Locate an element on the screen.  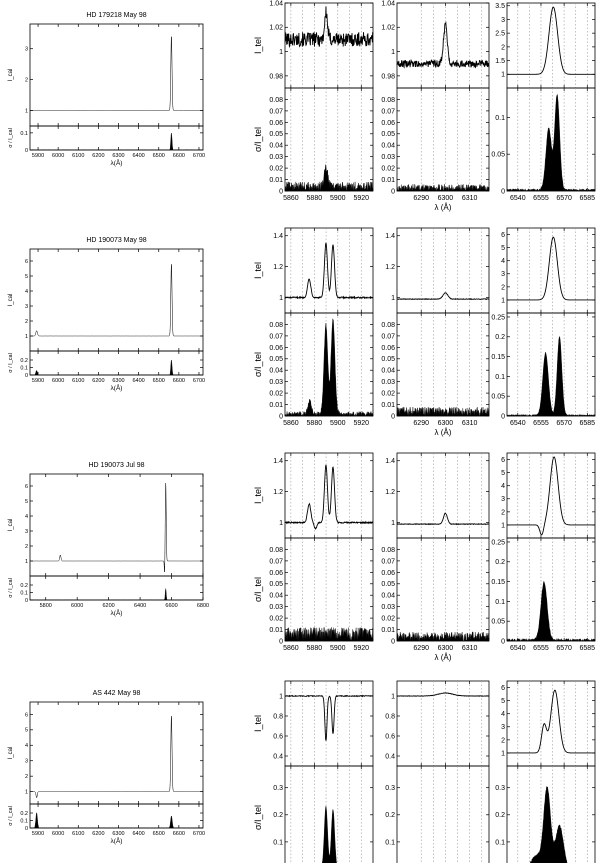
x-tick-label: 6555 is located at coordinates (541, 198).